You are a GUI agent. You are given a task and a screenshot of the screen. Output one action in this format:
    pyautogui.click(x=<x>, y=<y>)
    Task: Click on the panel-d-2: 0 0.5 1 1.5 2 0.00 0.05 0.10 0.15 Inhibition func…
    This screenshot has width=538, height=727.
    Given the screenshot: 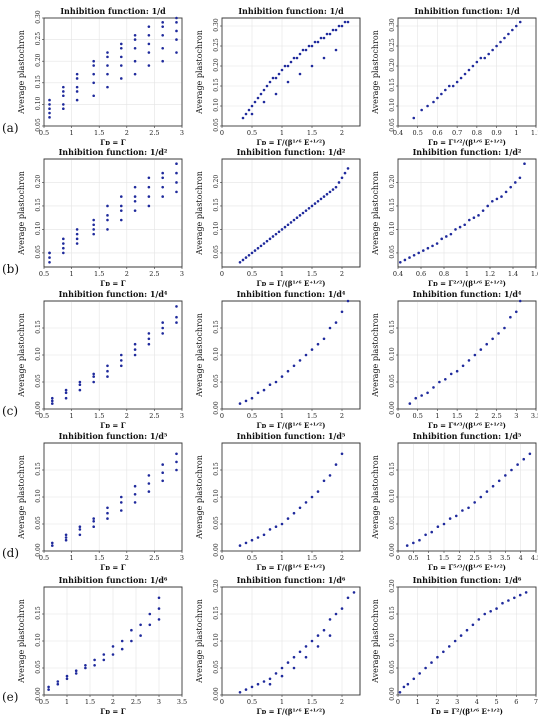 What is the action you would take?
    pyautogui.click(x=278, y=501)
    